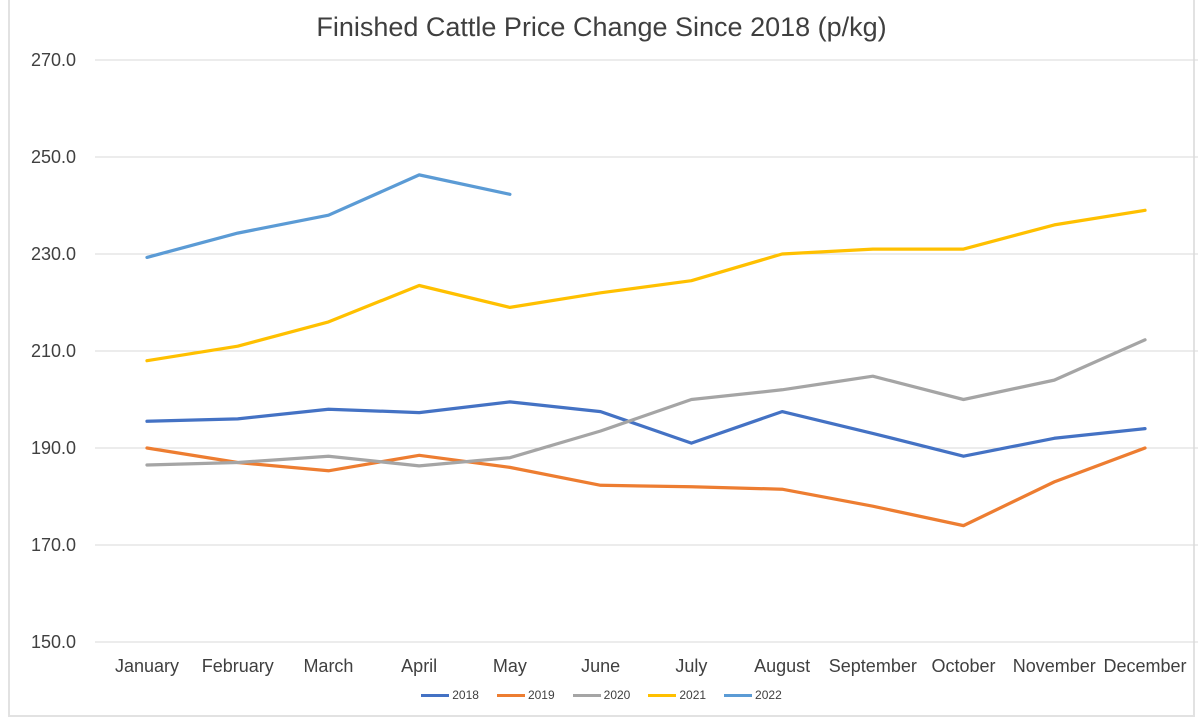 Image resolution: width=1200 pixels, height=720 pixels. What do you see at coordinates (53, 351) in the screenshot?
I see `y-axis-tick-label: 210.0` at bounding box center [53, 351].